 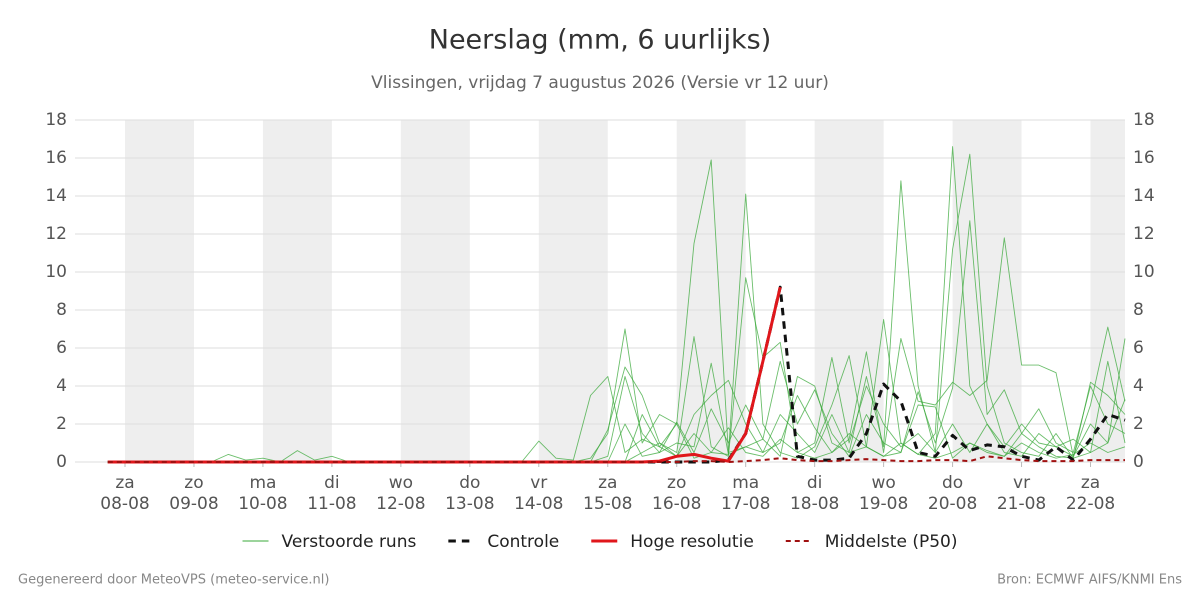 What do you see at coordinates (469, 504) in the screenshot?
I see `x-tick-date: 13-08` at bounding box center [469, 504].